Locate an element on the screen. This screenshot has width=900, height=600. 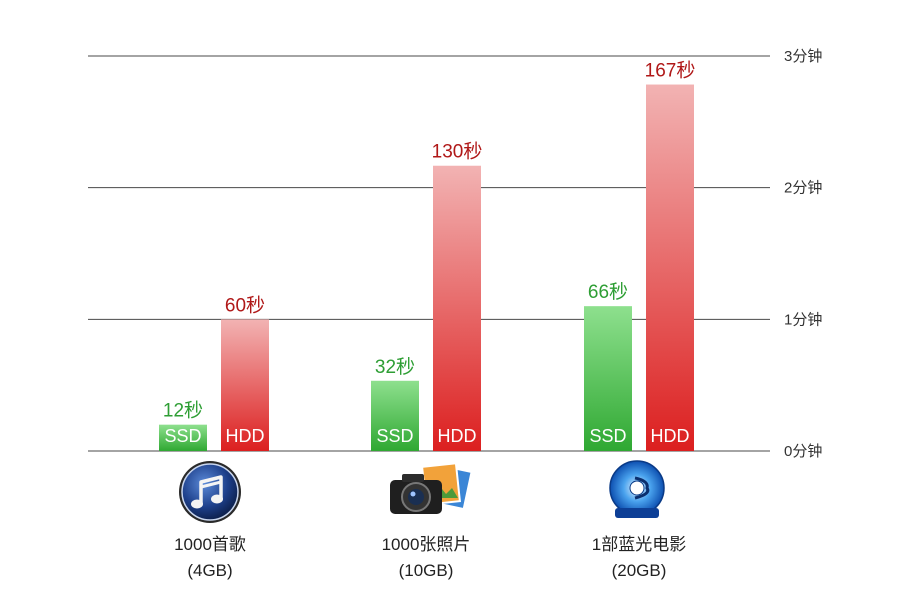
bar-value-label: 66秒 is located at coordinates (608, 292).